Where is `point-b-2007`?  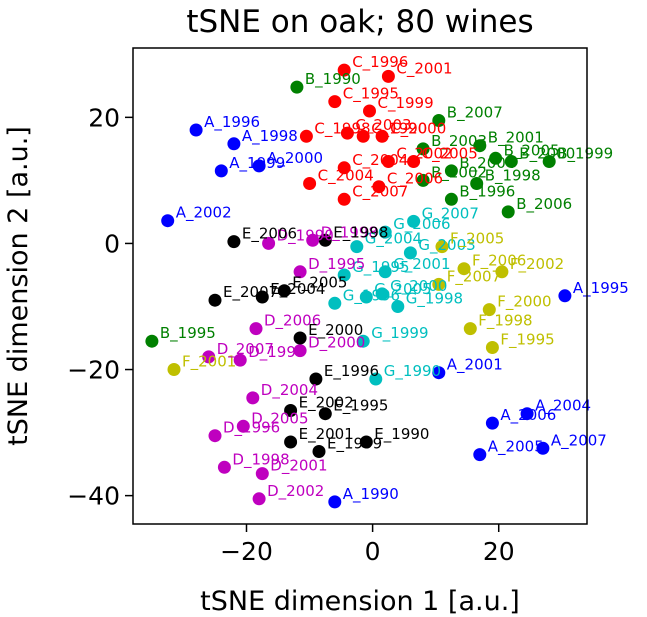
point-b-2007 is located at coordinates (439, 120).